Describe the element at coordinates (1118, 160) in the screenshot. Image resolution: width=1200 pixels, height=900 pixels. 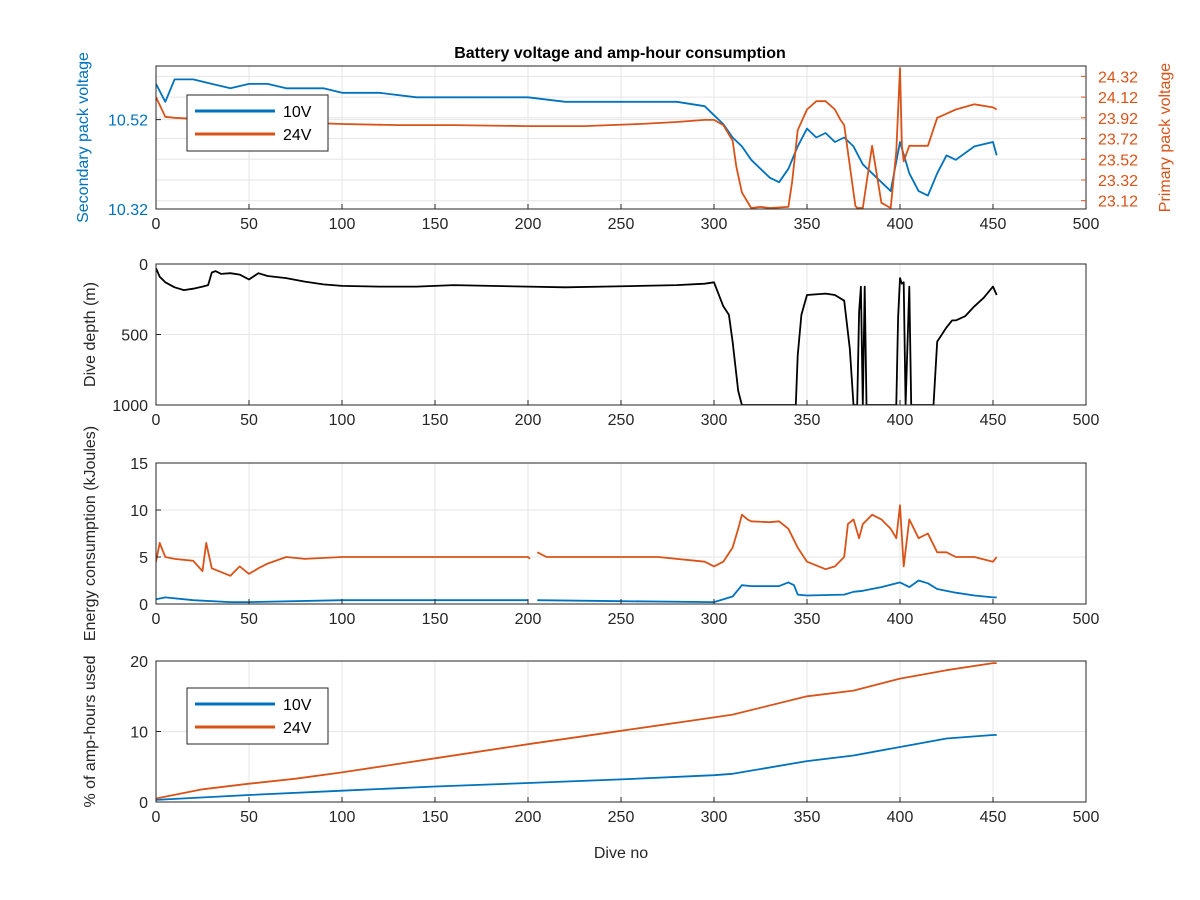
I see `y-right-tick-label: 23.52` at that location.